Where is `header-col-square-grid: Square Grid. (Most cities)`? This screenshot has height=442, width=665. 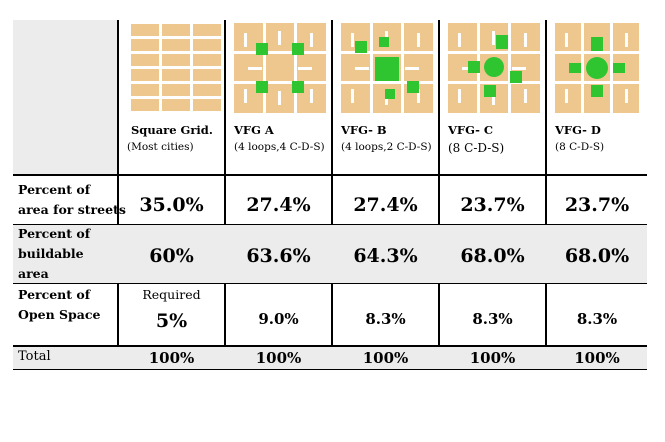
header-col-square-grid: Square Grid. (Most cities) is located at coordinates (171, 97).